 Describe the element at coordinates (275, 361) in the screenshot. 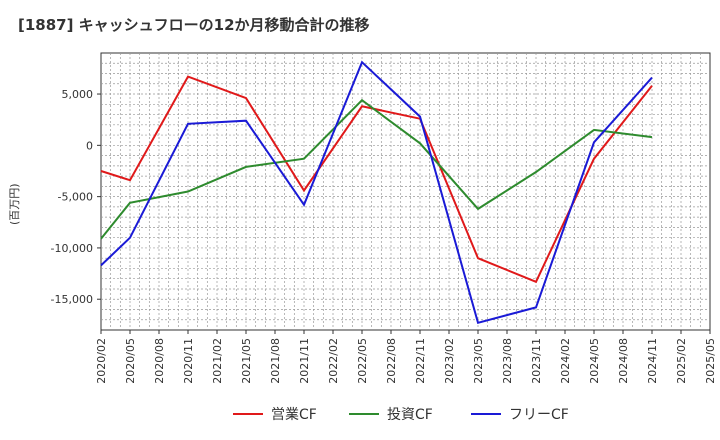

I see `x-tick-label: 2021/08` at that location.